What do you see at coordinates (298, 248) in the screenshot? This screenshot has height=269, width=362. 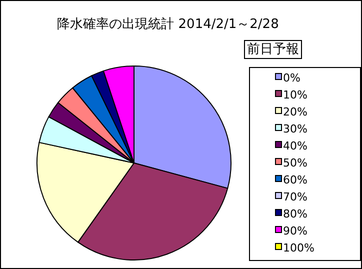 I see `legend-label: 100%` at bounding box center [298, 248].